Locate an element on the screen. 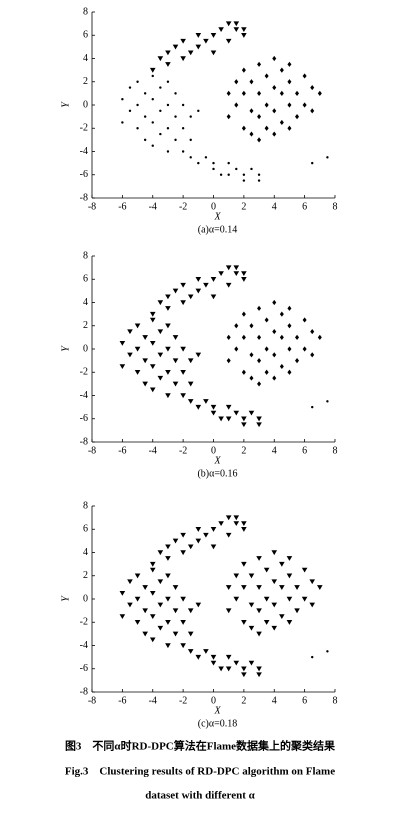  y-tick-label: 2 is located at coordinates (85, 325).